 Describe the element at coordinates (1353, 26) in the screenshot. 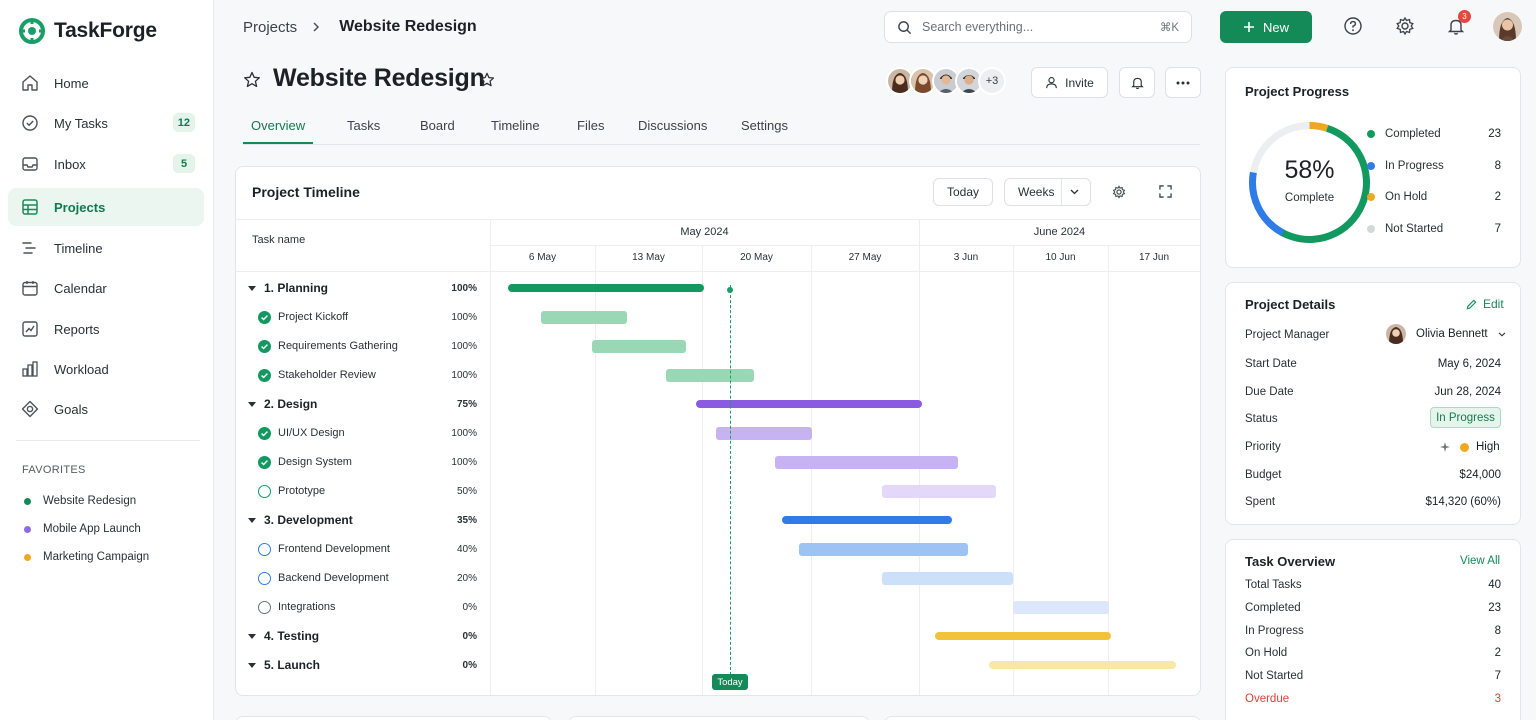

I see `help-icon` at that location.